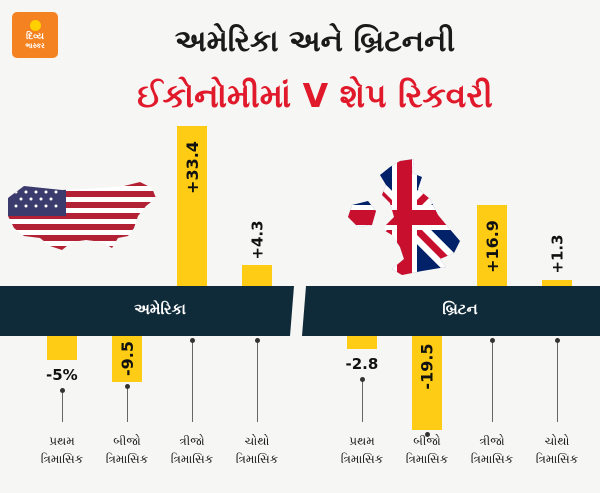 This screenshot has height=493, width=600. I want to click on uk-flag-map-icon, so click(404, 217).